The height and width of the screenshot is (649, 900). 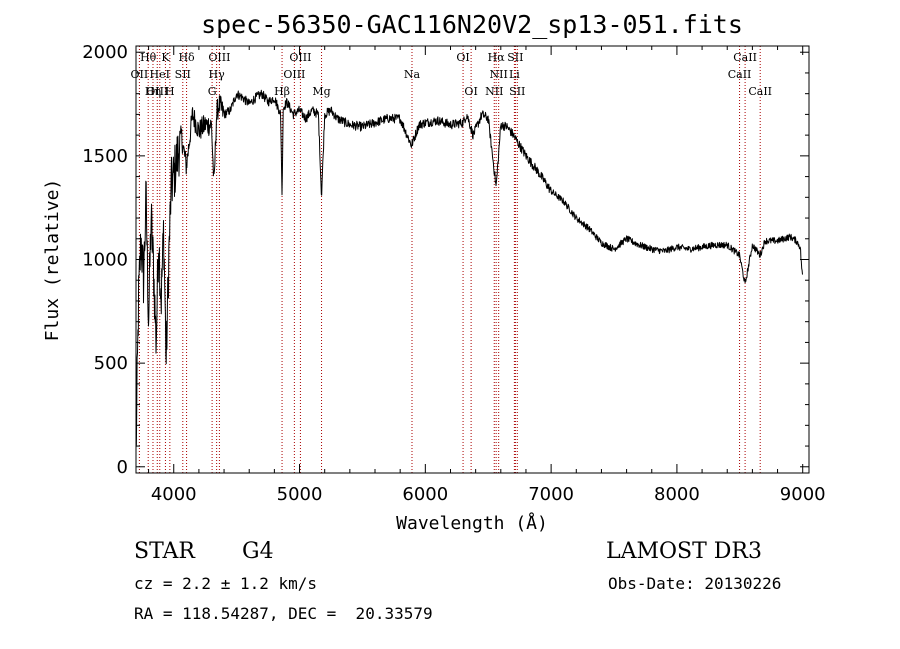 What do you see at coordinates (212, 91) in the screenshot?
I see `line-label-9: G` at bounding box center [212, 91].